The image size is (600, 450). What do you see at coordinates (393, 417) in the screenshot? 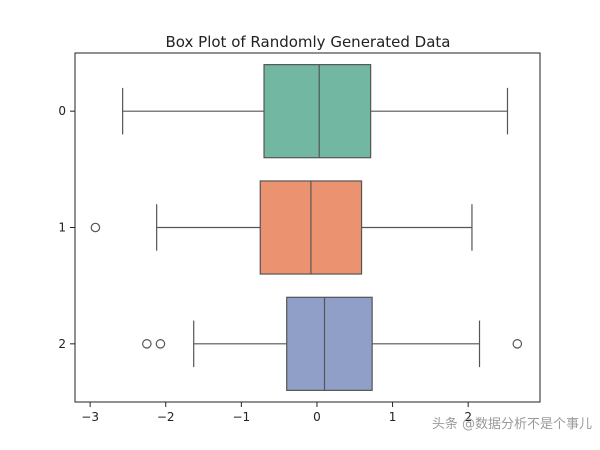
I see `x-tick-label: 1` at bounding box center [393, 417].